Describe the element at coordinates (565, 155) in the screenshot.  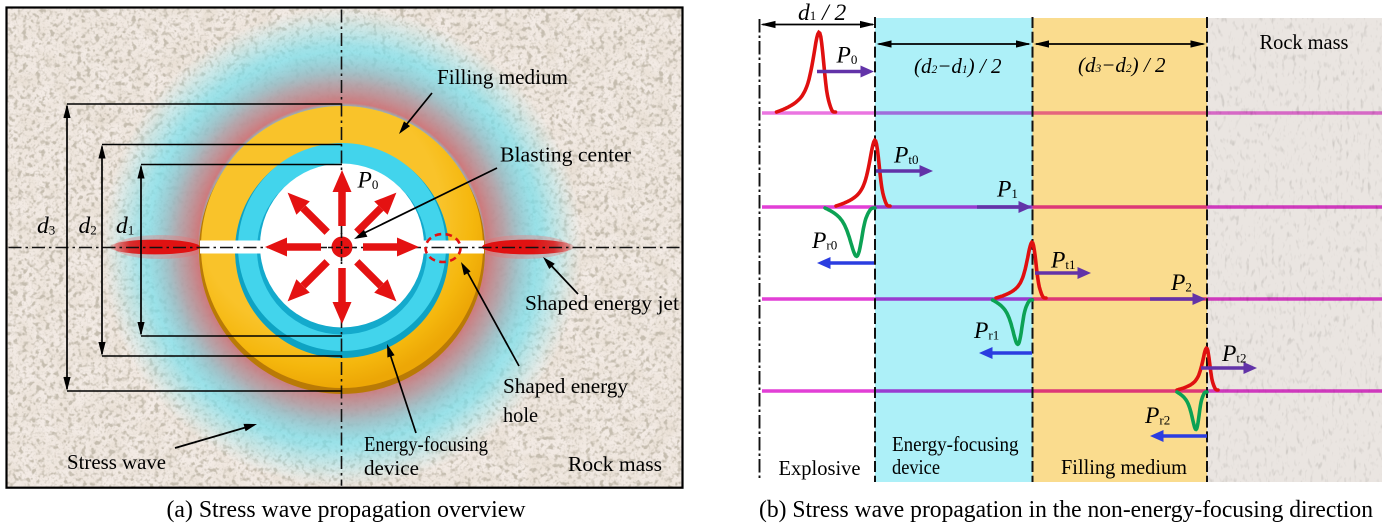
I see `svg-text: Blasting center` at that location.